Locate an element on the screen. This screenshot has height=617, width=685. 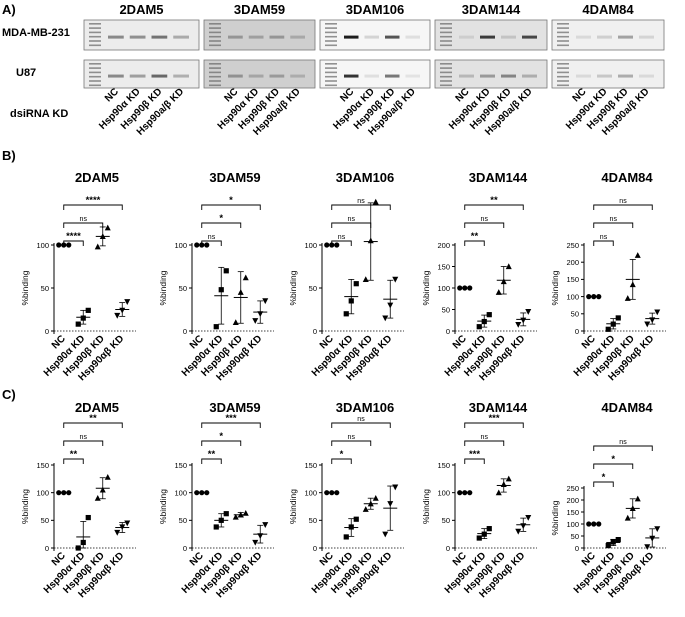
chart-title: 3DAM106 is located at coordinates (365, 177).